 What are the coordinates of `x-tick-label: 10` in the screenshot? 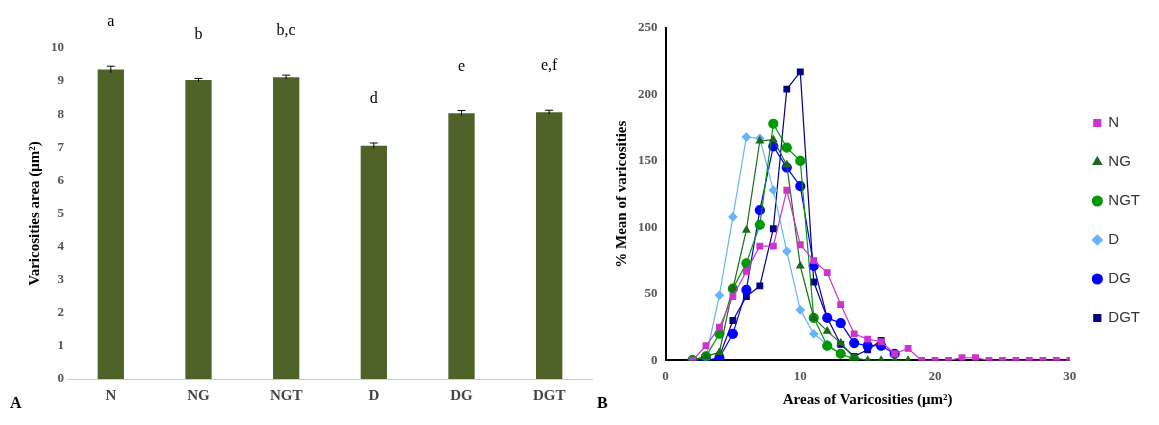 It's located at (800, 375).